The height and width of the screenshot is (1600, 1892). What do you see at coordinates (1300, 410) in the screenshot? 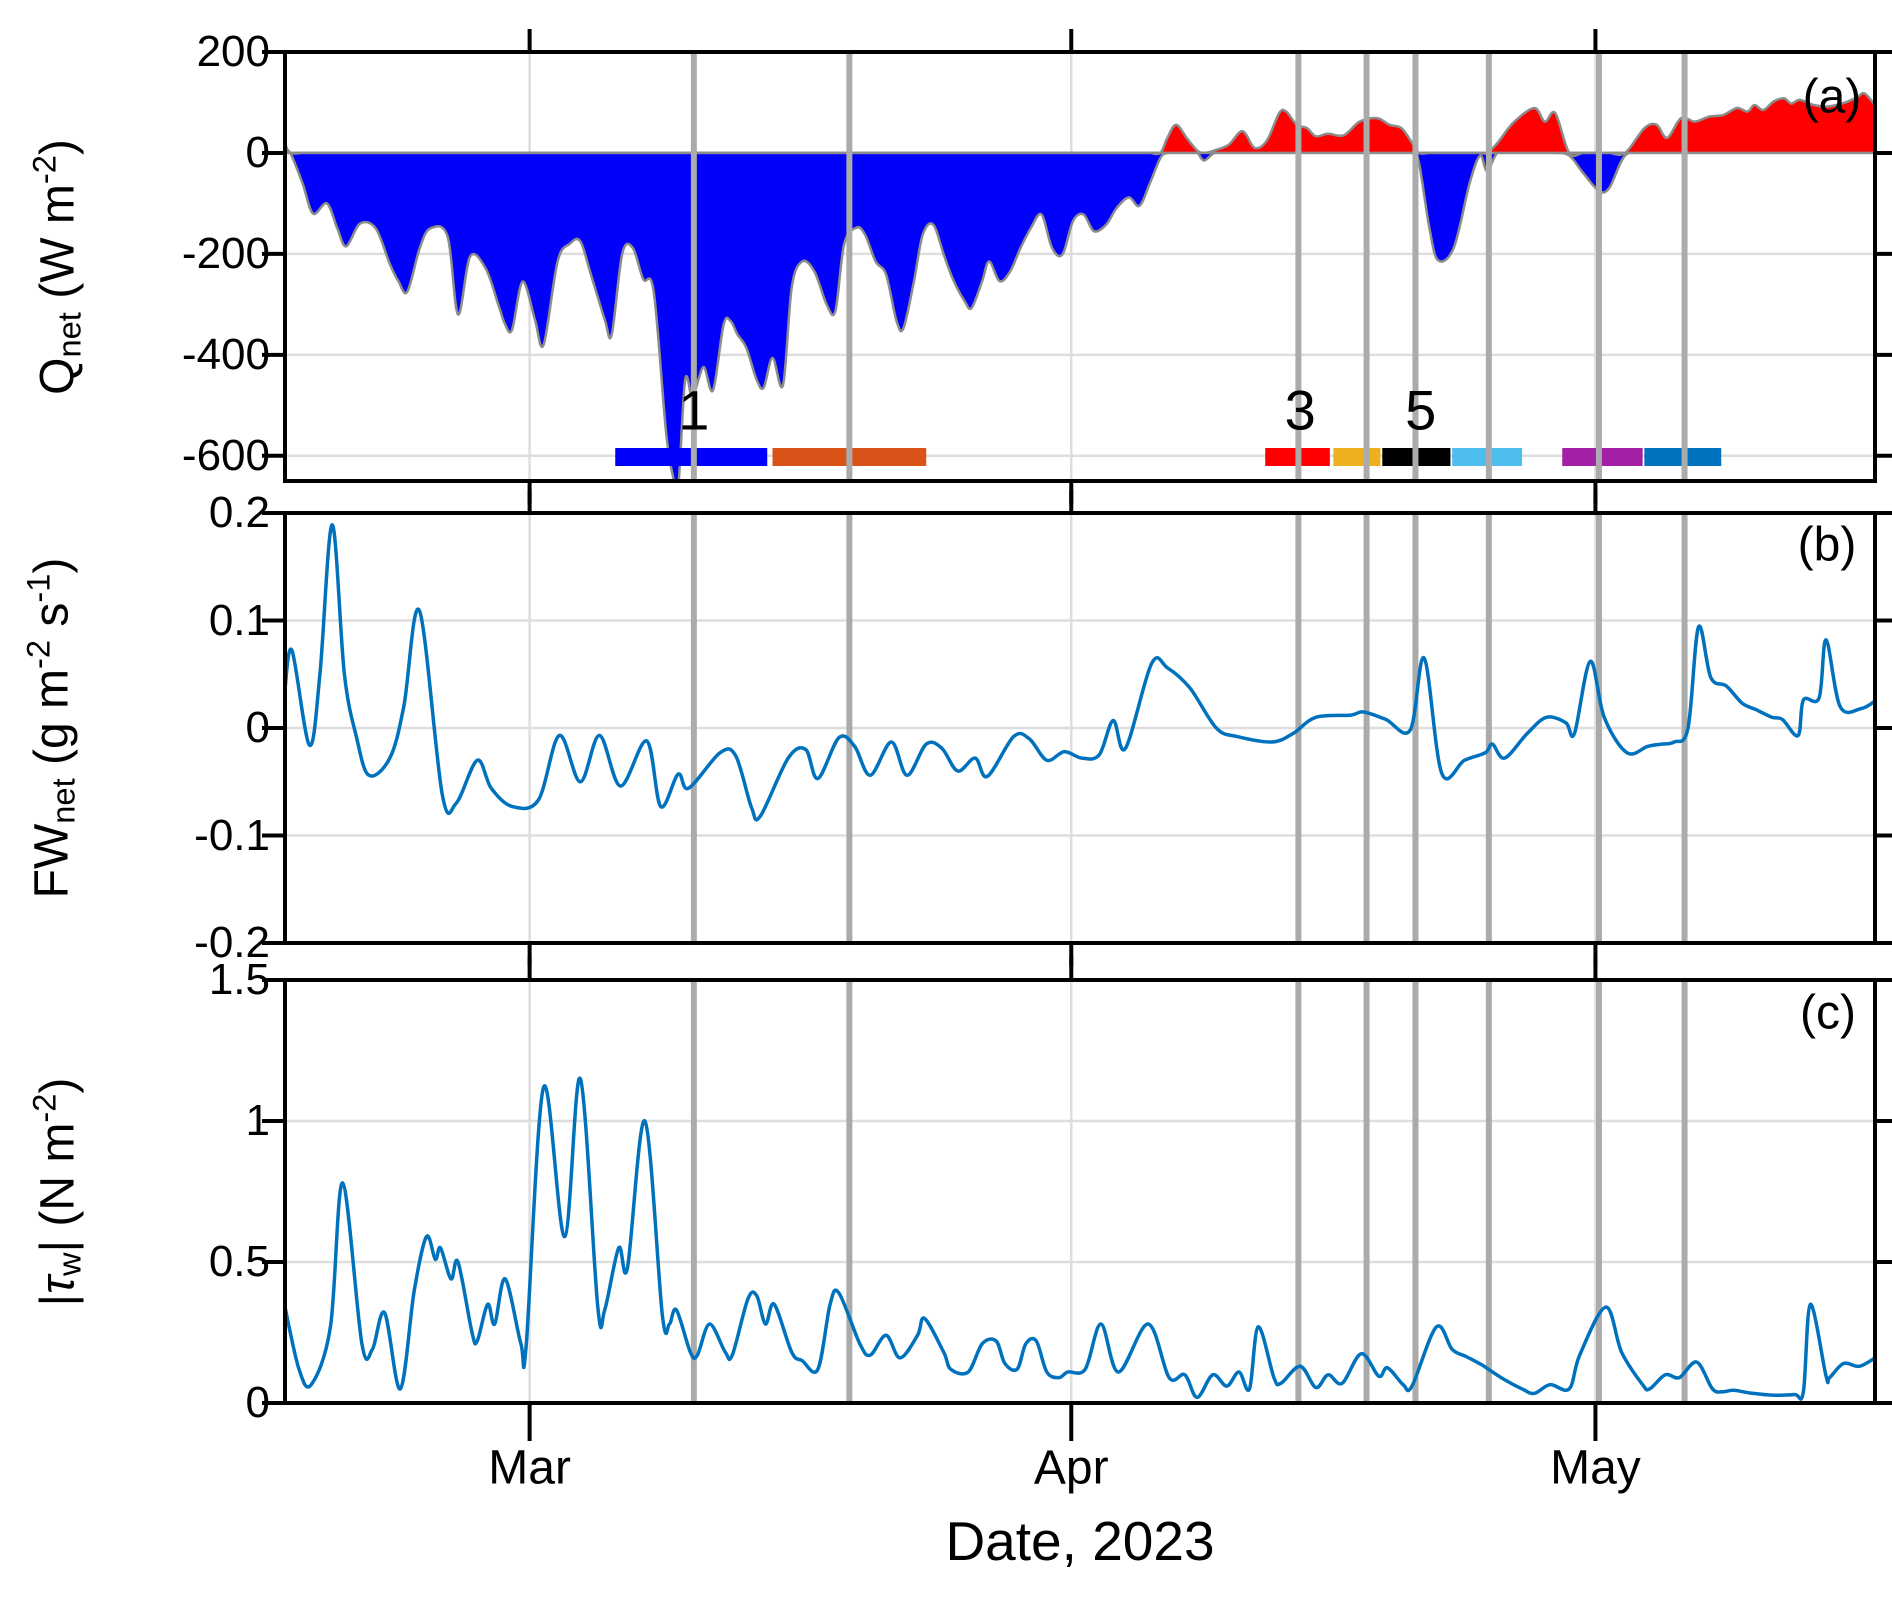
I see `segment-number-3: 3` at bounding box center [1300, 410].